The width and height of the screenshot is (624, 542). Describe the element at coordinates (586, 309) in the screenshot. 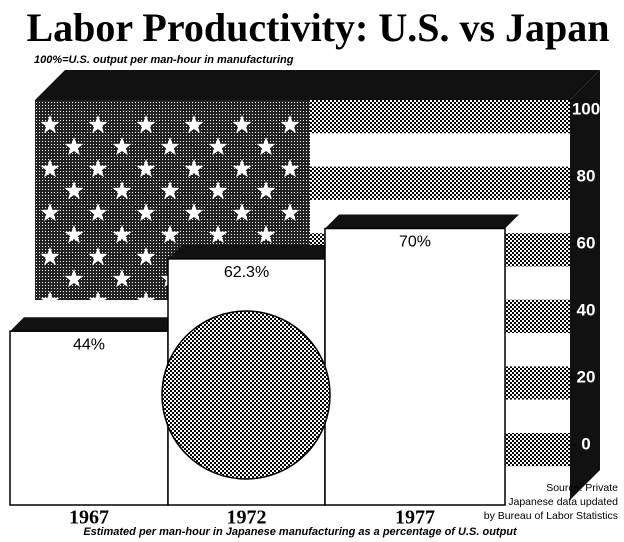

I see `y-tick-label: 40` at that location.